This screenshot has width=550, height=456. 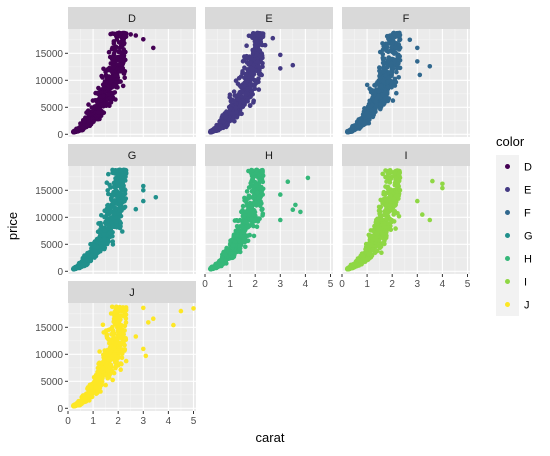 I want to click on facet-strip, so click(x=269, y=18).